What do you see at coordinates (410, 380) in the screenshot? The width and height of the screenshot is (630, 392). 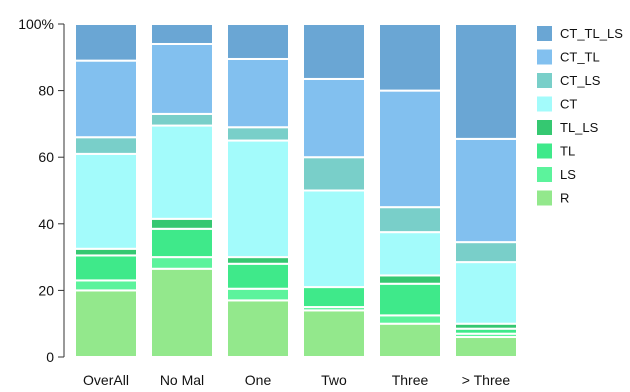 I see `x-tick-label: Three` at bounding box center [410, 380].